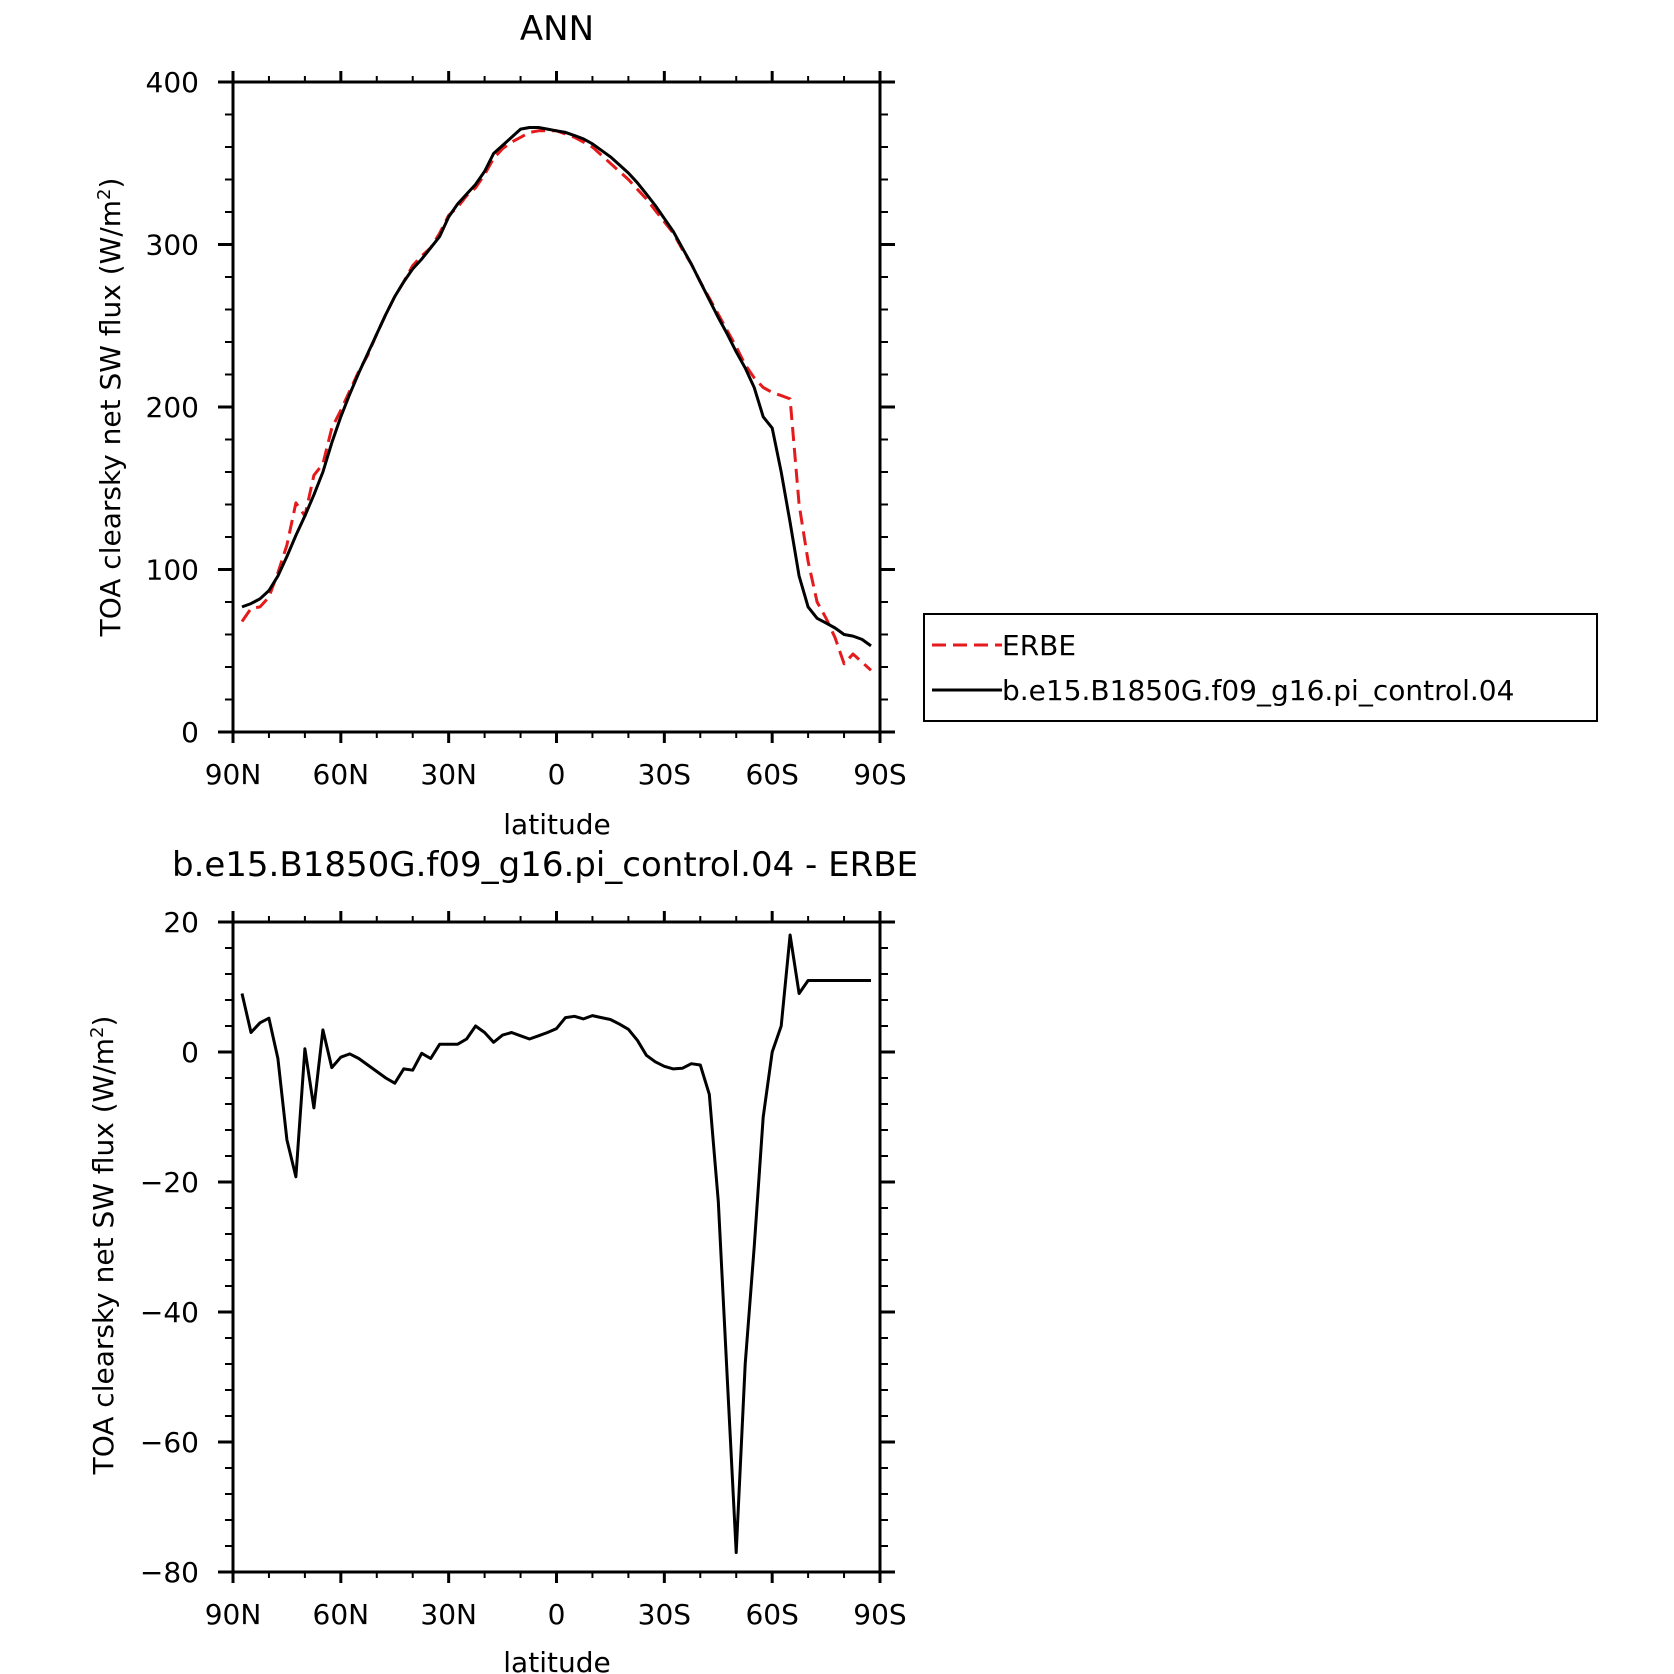 Image resolution: width=1674 pixels, height=1674 pixels. Describe the element at coordinates (341, 774) in the screenshot. I see `top-x-tick-label: 60N` at that location.